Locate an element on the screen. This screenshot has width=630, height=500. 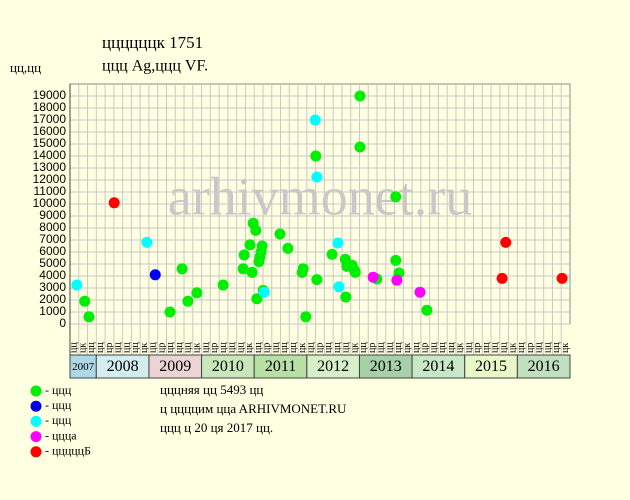
x-tick-label: 2007 is located at coordinates (83, 367).